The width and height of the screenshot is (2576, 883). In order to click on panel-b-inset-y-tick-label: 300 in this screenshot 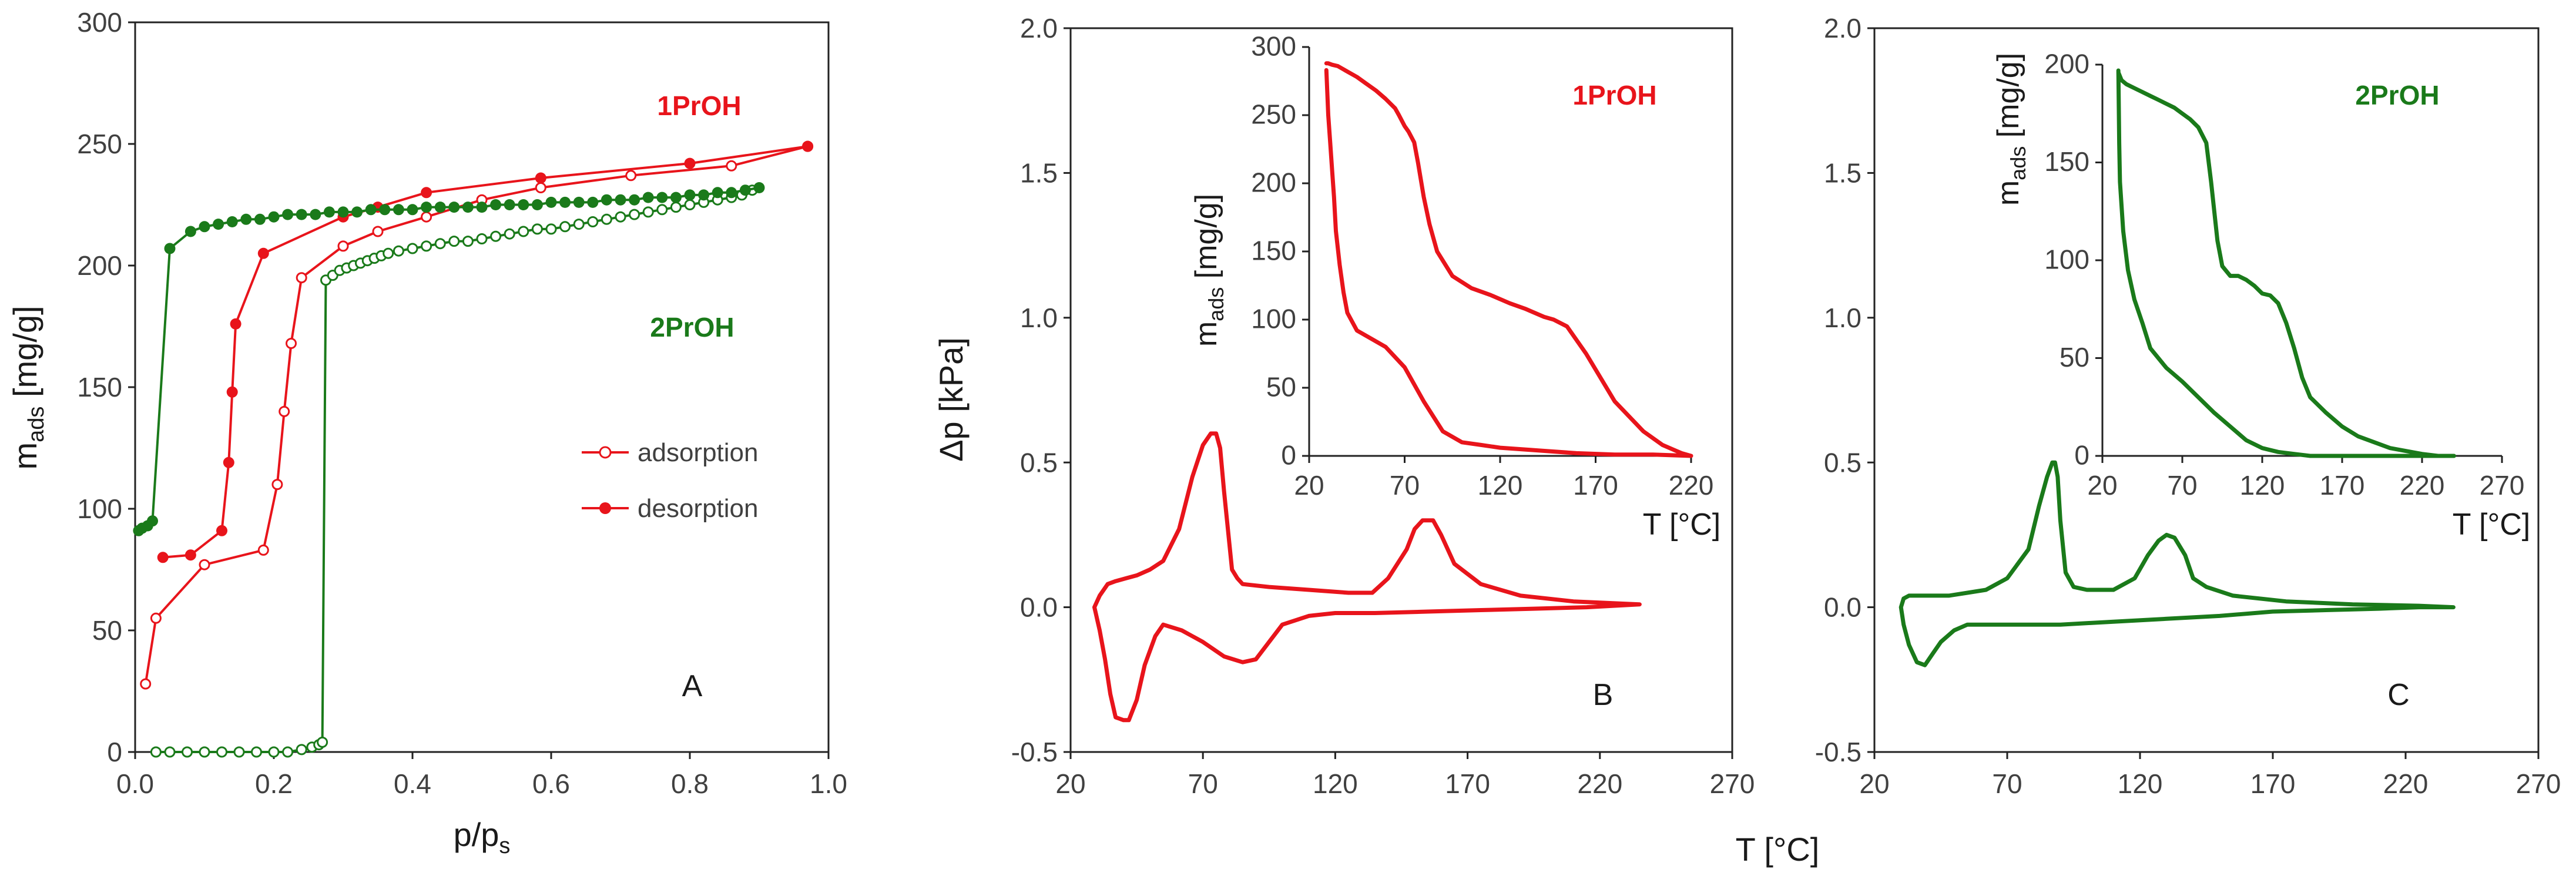, I will do `click(1273, 46)`.